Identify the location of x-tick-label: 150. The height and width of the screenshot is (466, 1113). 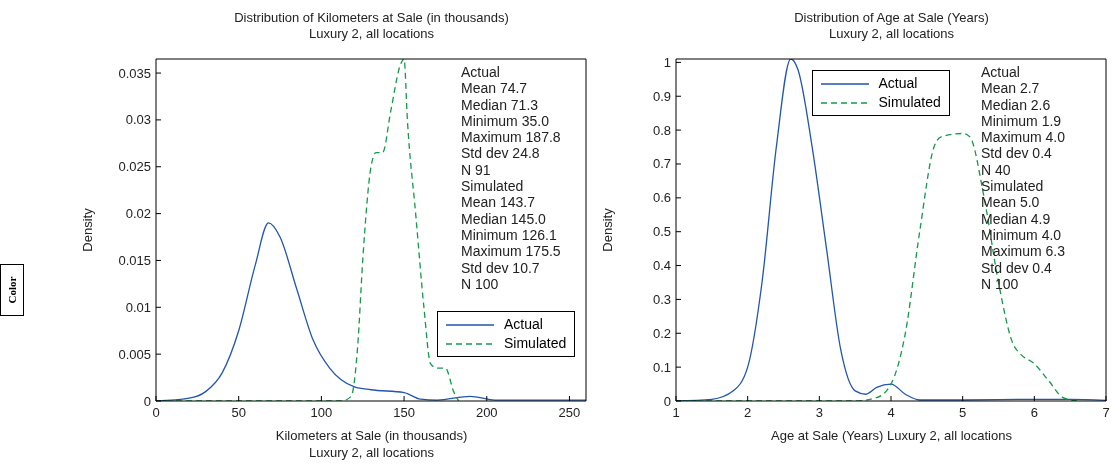
(404, 412).